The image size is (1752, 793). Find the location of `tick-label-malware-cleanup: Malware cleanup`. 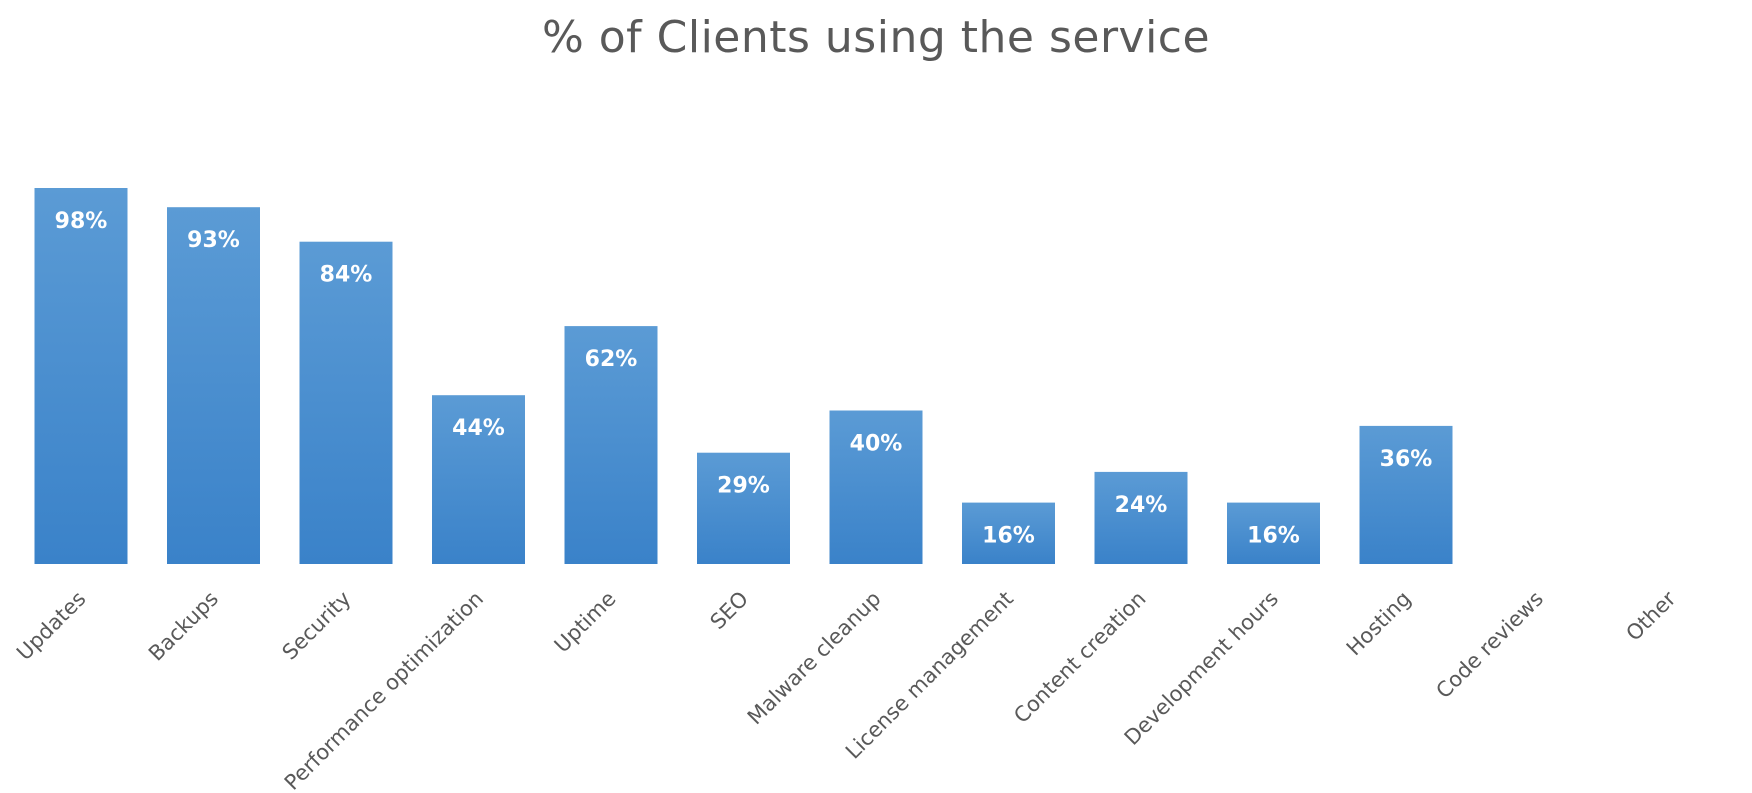

tick-label-malware-cleanup: Malware cleanup is located at coordinates (814, 658).